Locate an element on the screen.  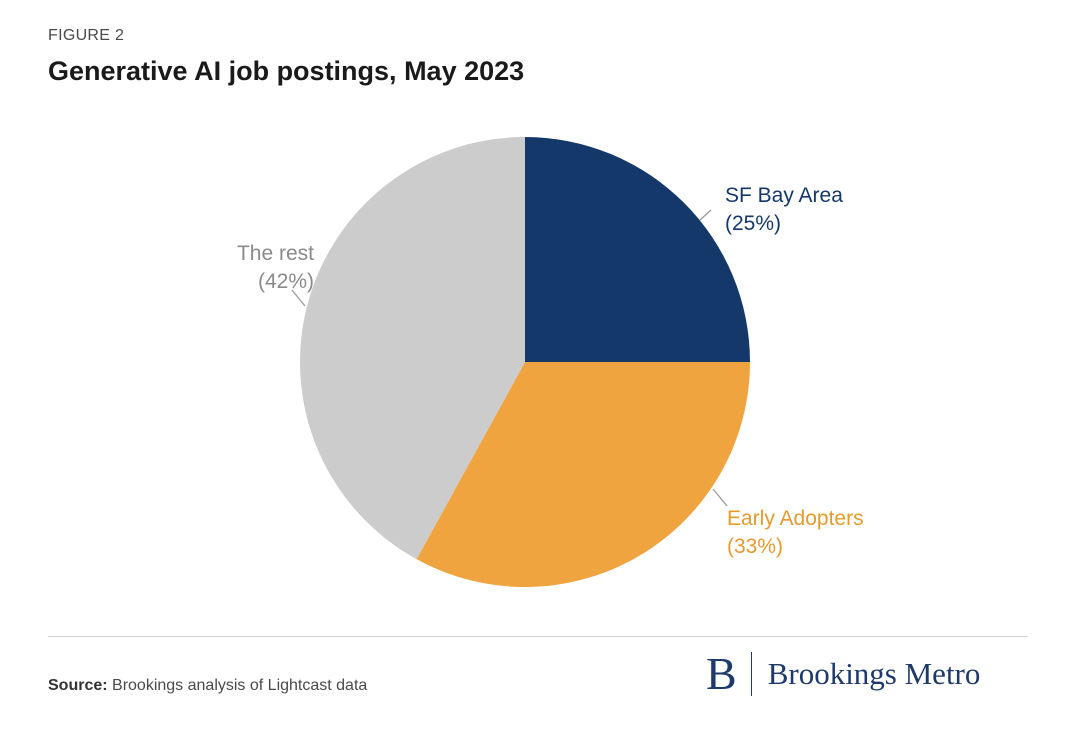
logo-separator is located at coordinates (751, 674).